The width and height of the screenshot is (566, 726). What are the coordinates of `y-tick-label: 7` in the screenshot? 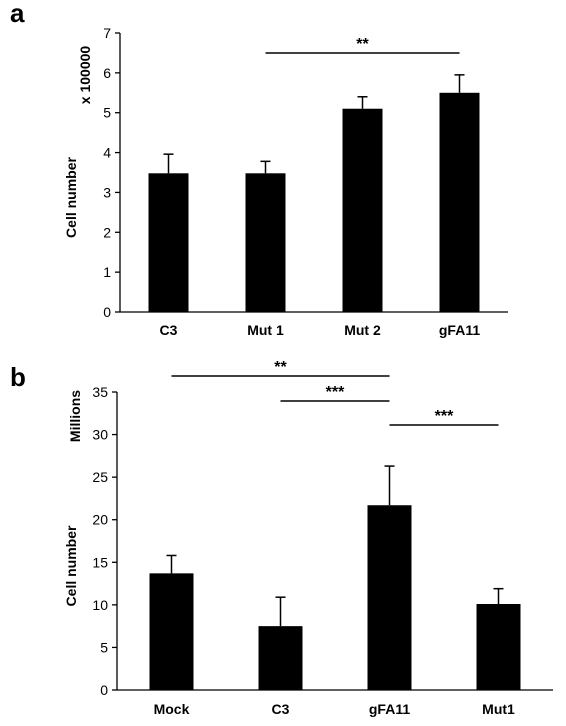 It's located at (107, 33).